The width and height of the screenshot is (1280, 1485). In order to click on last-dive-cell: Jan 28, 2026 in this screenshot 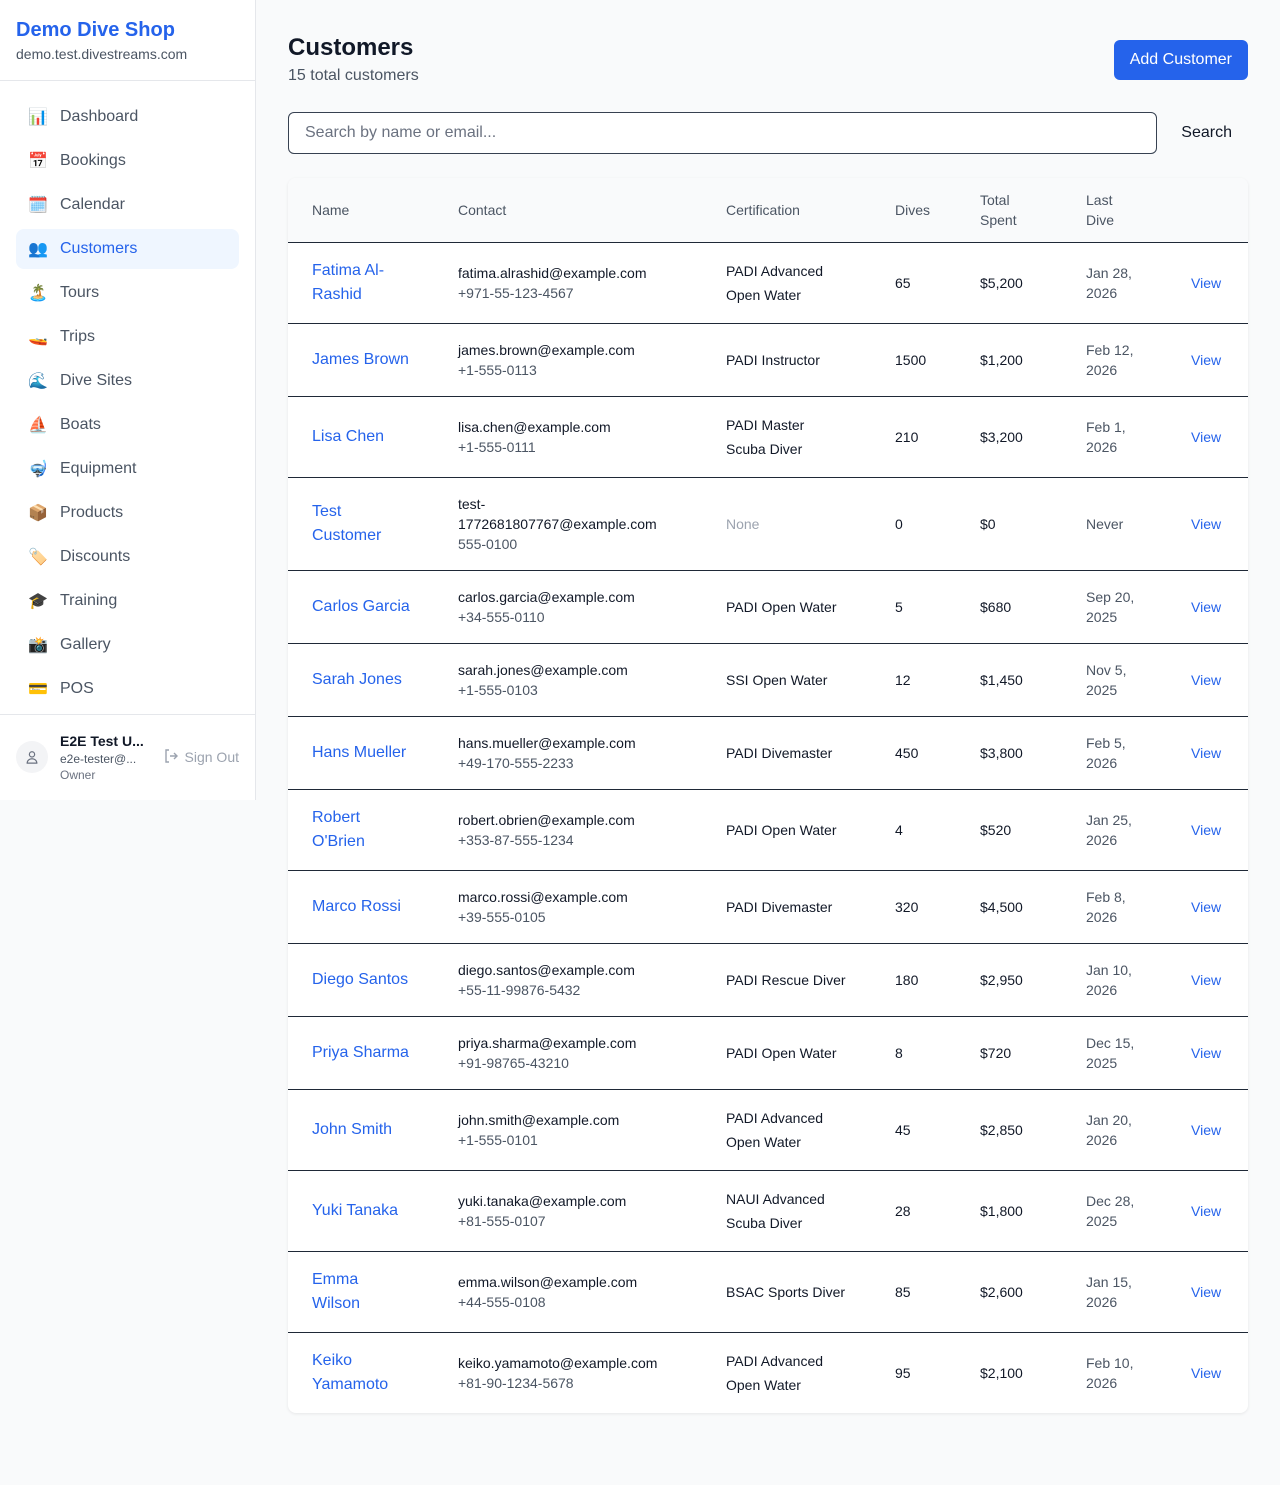, I will do `click(1114, 283)`.